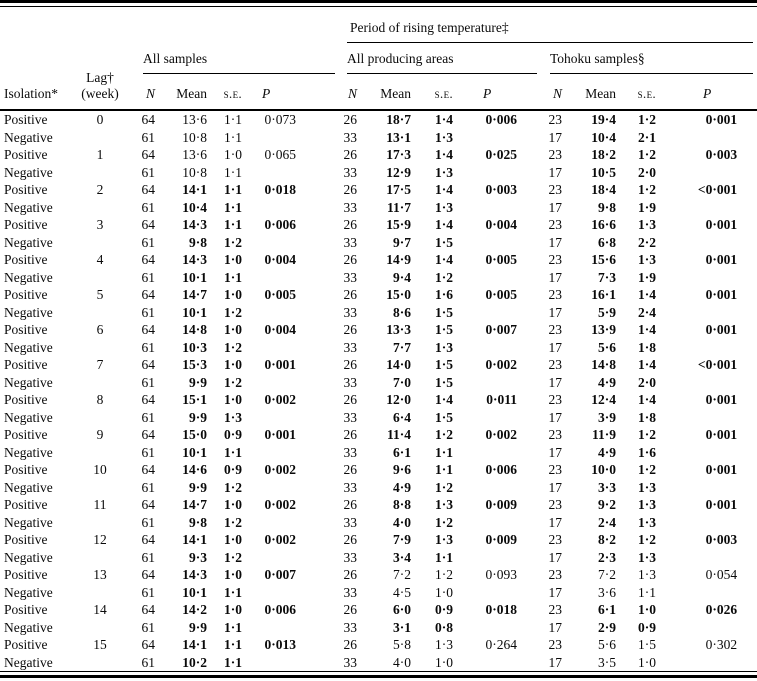 The width and height of the screenshot is (757, 681). I want to click on column-header-mean-tohoku: Mean, so click(600, 93).